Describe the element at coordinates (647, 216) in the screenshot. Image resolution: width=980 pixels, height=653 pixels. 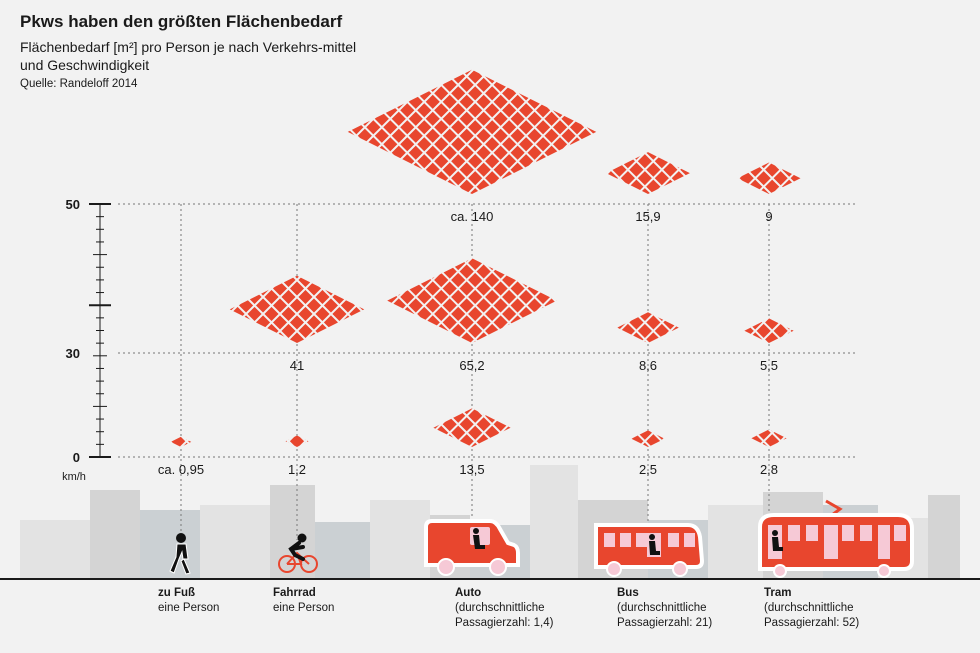
I see `value-label: 15,9` at that location.